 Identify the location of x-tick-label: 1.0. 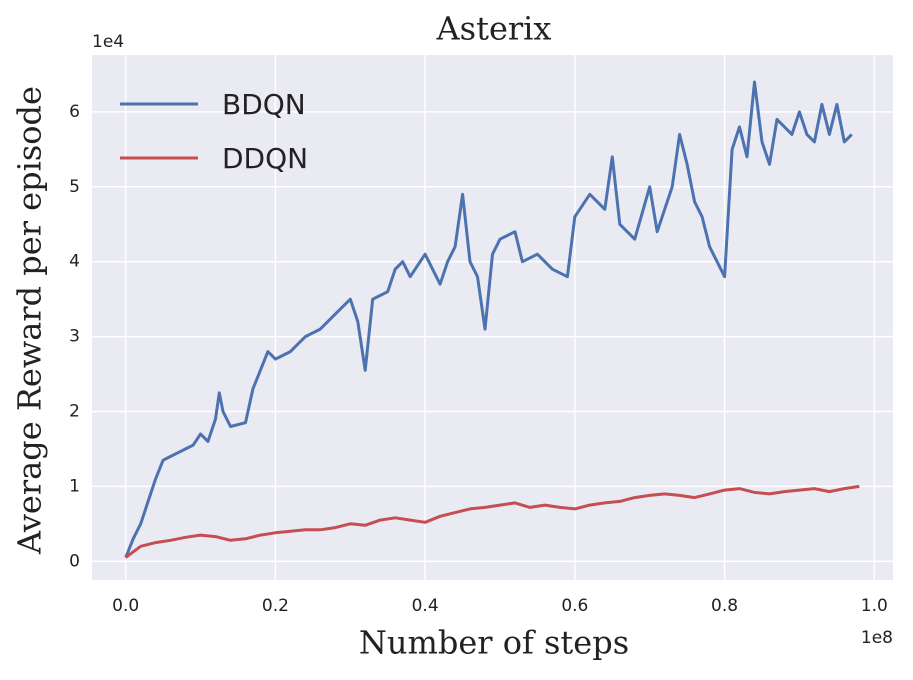
(874, 606).